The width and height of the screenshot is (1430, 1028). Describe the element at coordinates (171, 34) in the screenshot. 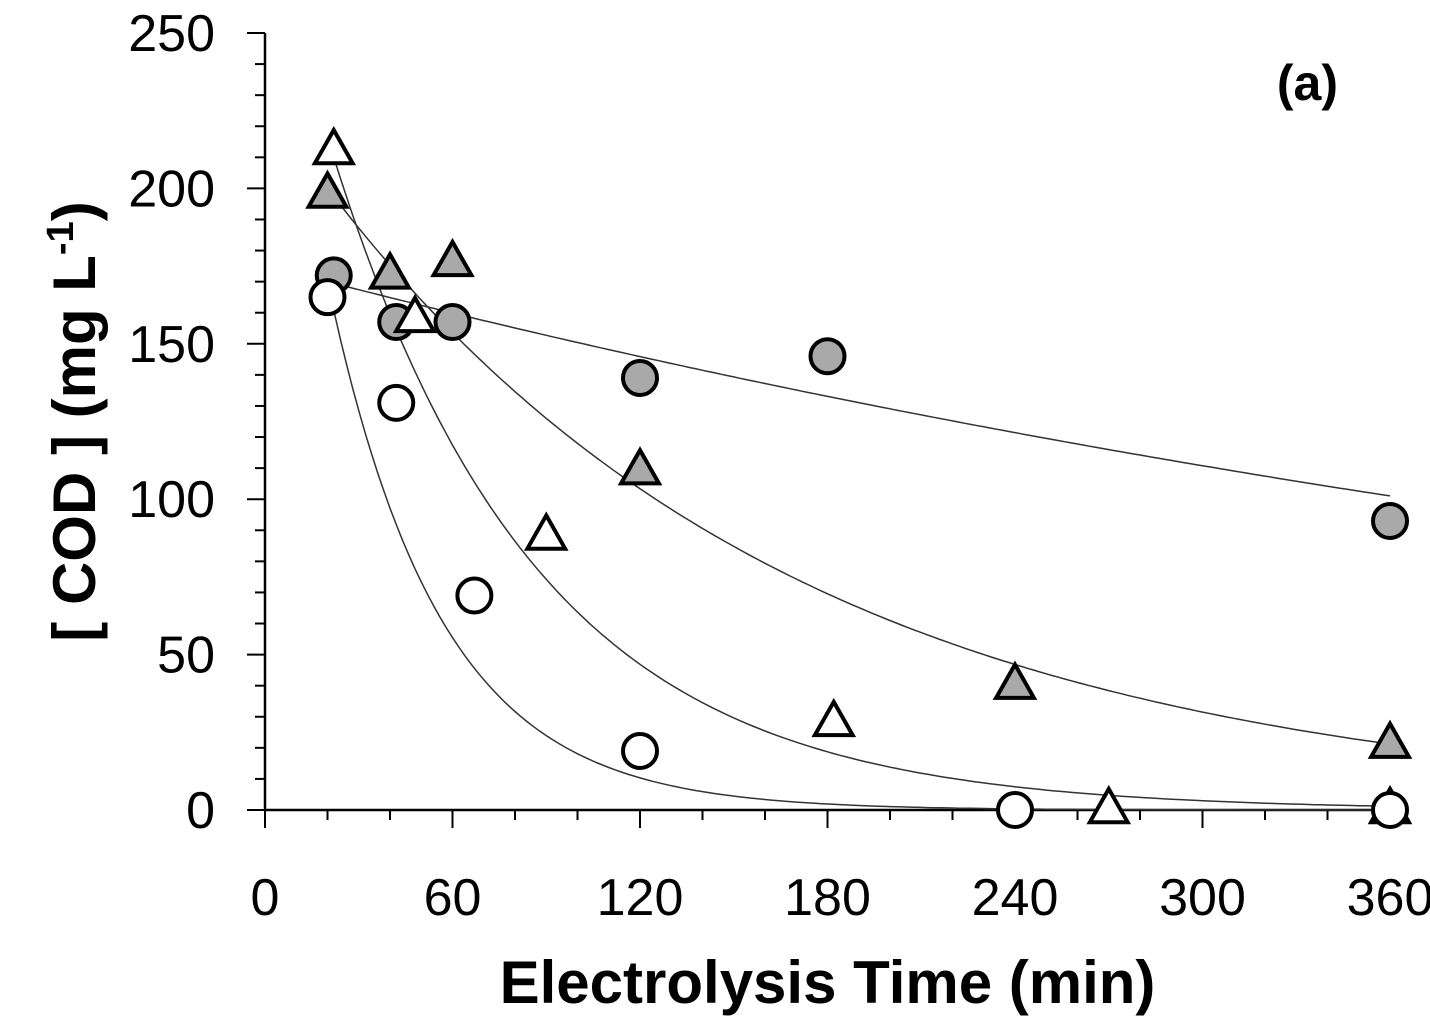

I see `y-tick-label: 250` at that location.